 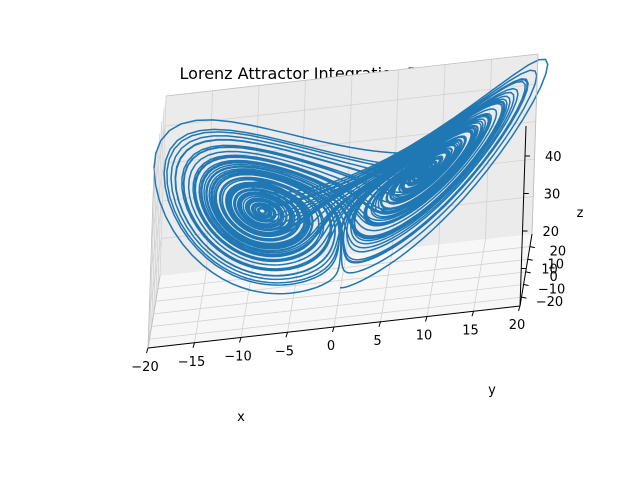 What do you see at coordinates (551, 290) in the screenshot?
I see `y-tick-label: −10` at bounding box center [551, 290].